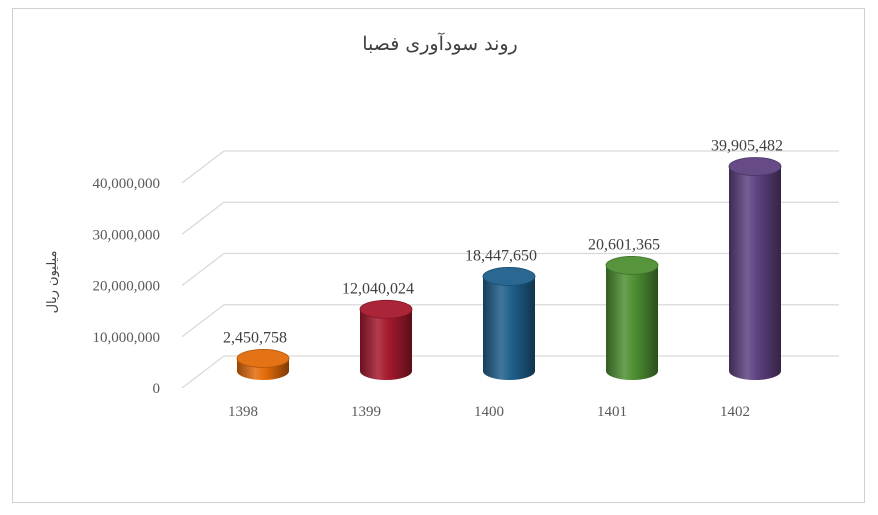 This screenshot has width=878, height=515. I want to click on x-tick-labels: 1398 1399 1400 1401 1402, so click(489, 412).